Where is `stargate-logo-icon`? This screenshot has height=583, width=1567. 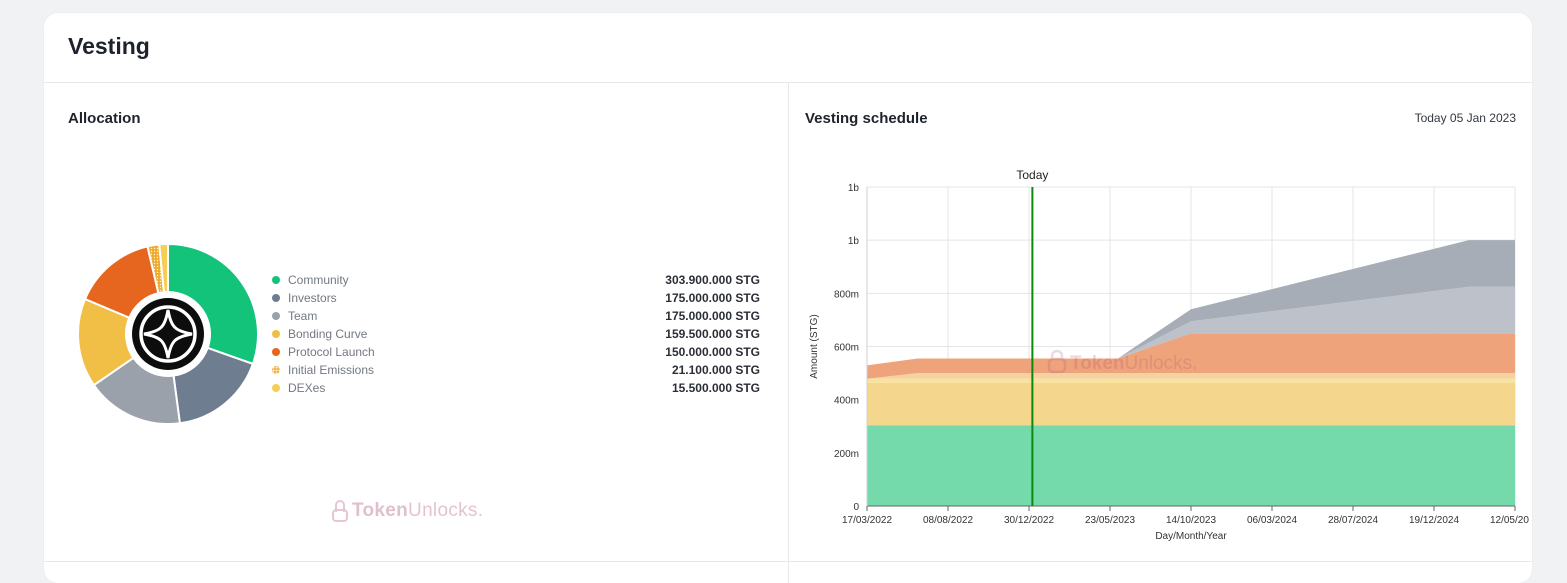
stargate-logo-icon is located at coordinates (168, 334).